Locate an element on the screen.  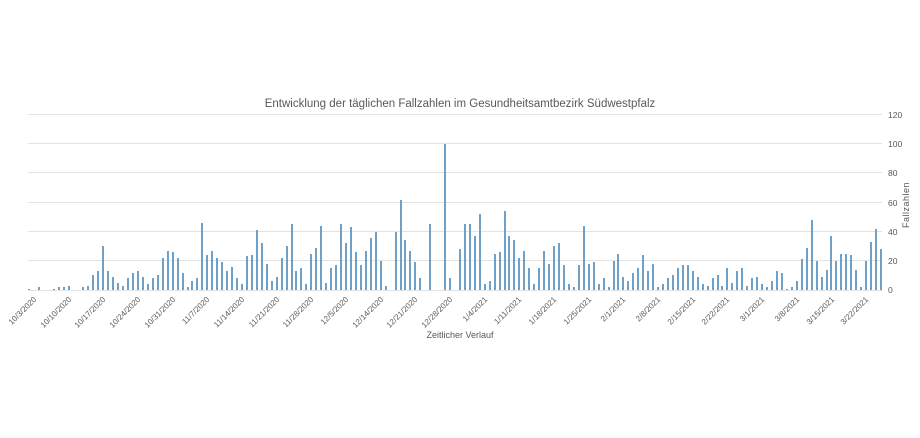
x-tick-label: 10/24/2020 is located at coordinates (125, 312).